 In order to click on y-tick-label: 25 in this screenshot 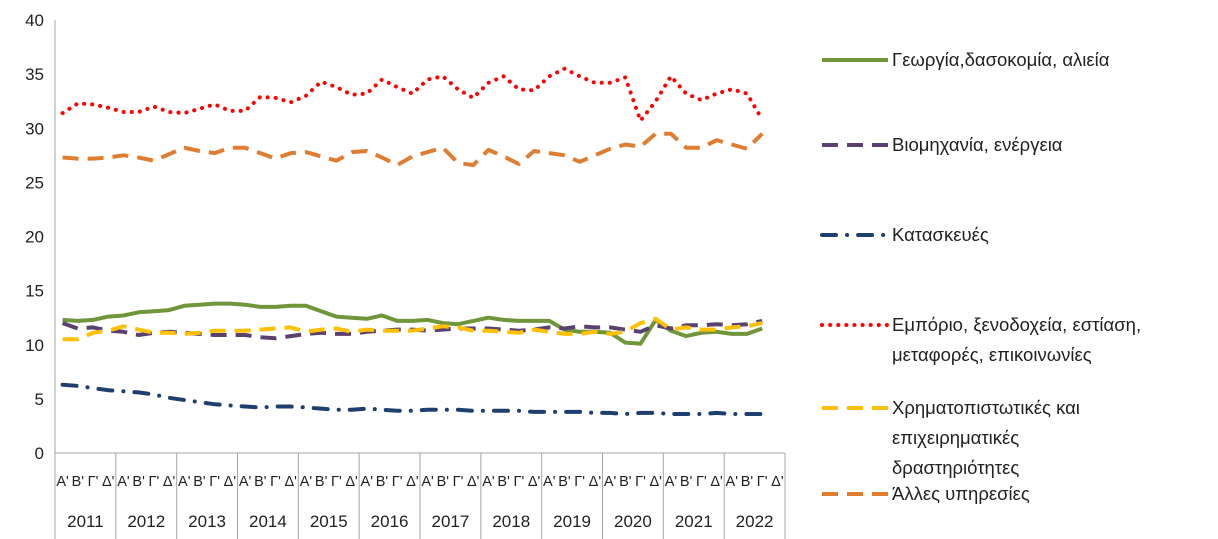, I will do `click(34, 182)`.